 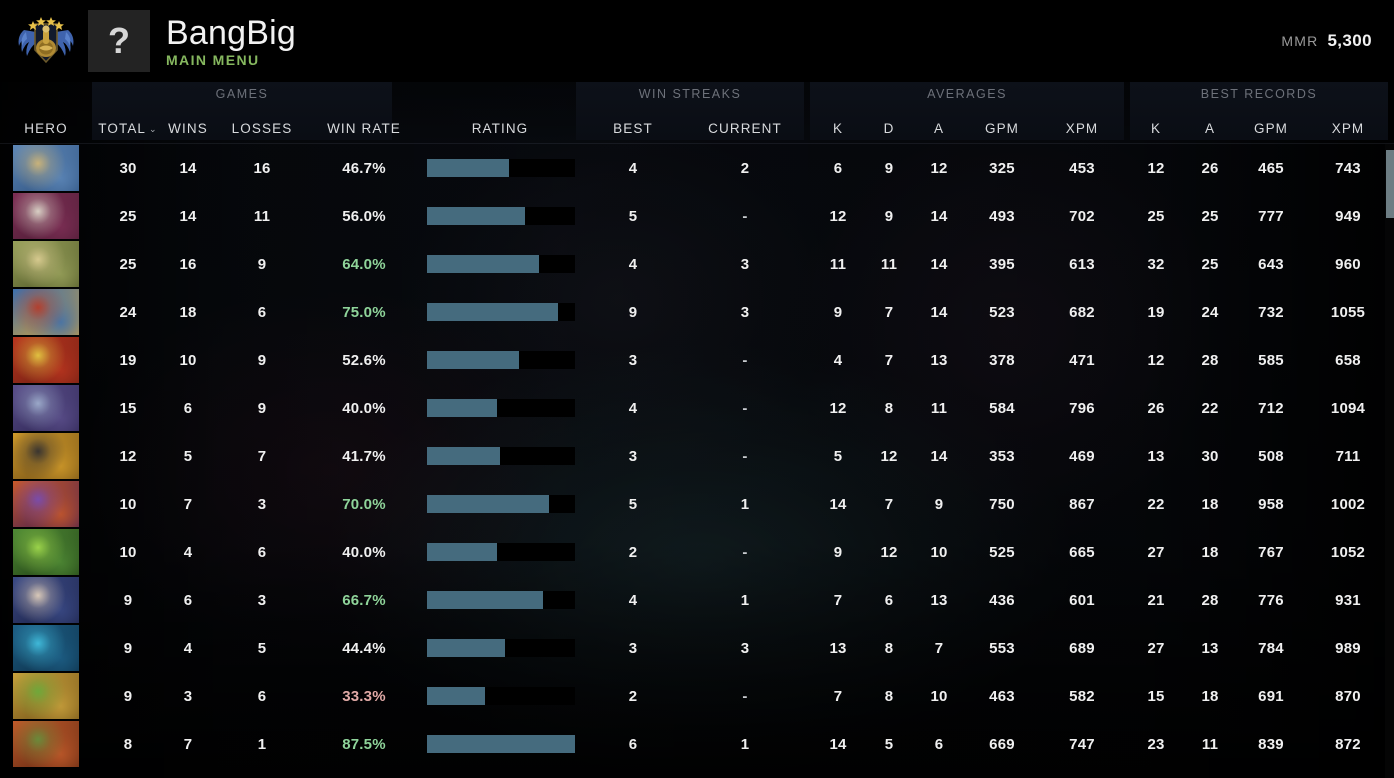 What do you see at coordinates (1002, 168) in the screenshot?
I see `cell-avg_gpm: 325` at bounding box center [1002, 168].